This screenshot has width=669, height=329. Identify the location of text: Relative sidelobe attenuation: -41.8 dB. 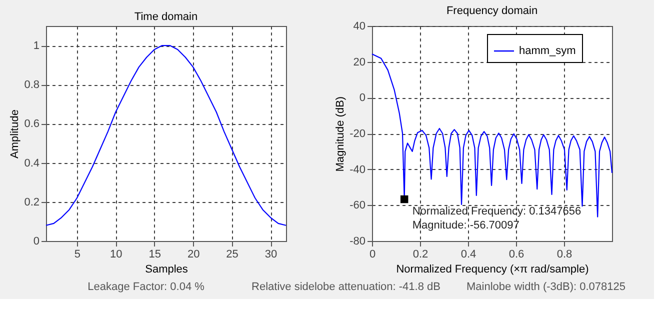
(346, 287).